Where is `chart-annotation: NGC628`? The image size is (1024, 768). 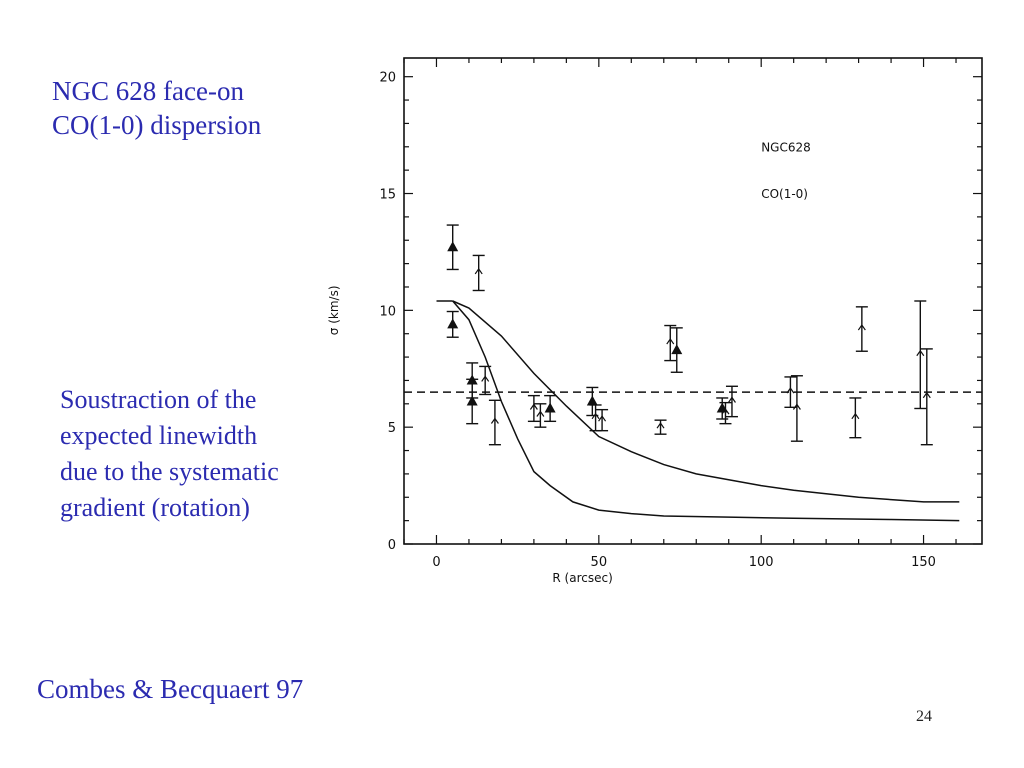
chart-annotation: NGC628 is located at coordinates (786, 147).